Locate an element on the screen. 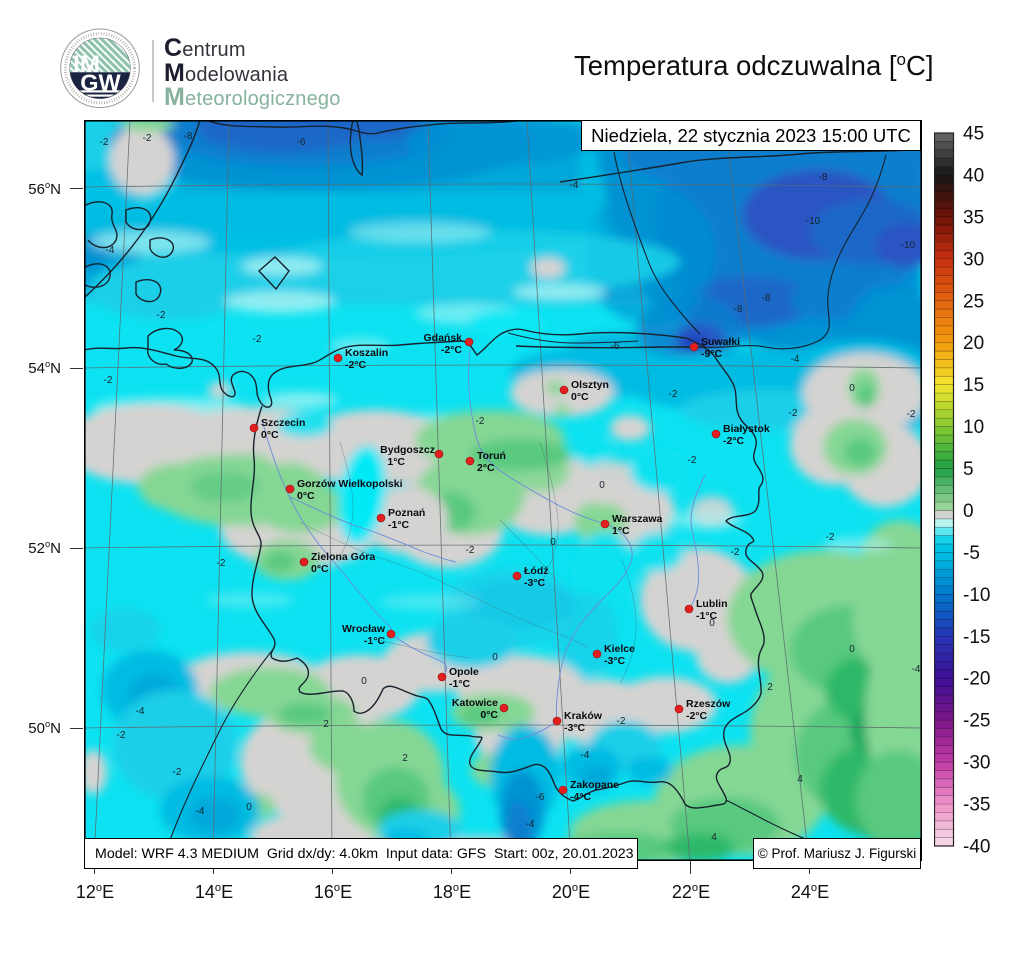 The height and width of the screenshot is (963, 1024). svg-text: Wrocław is located at coordinates (364, 629).